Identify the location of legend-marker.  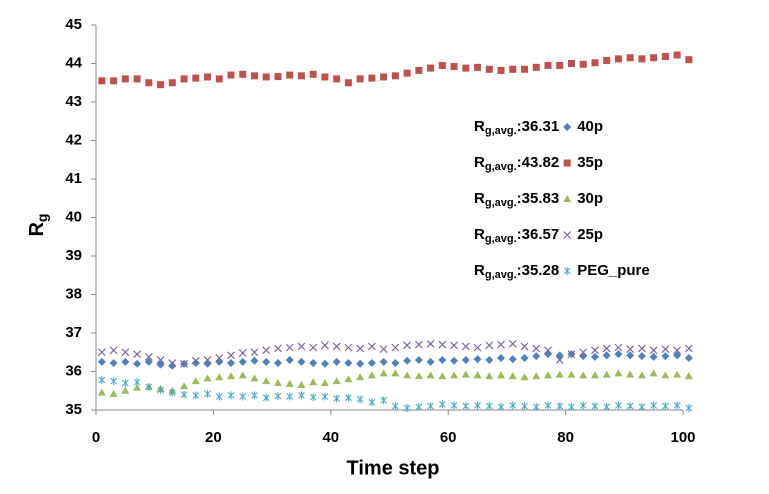
(567, 235).